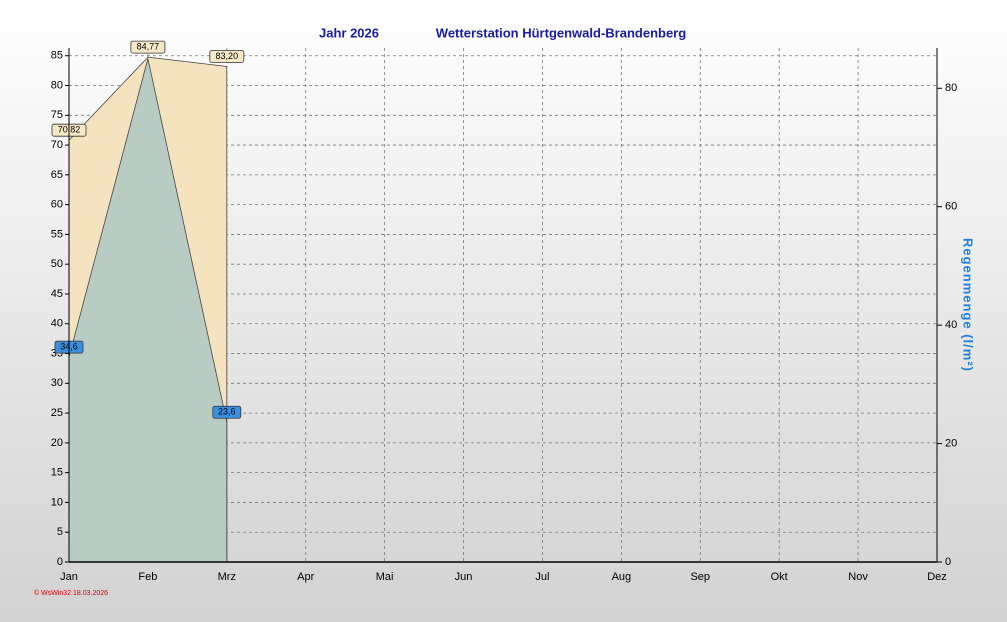 This screenshot has width=1007, height=622. Describe the element at coordinates (147, 577) in the screenshot. I see `x-tick-label: Feb` at that location.